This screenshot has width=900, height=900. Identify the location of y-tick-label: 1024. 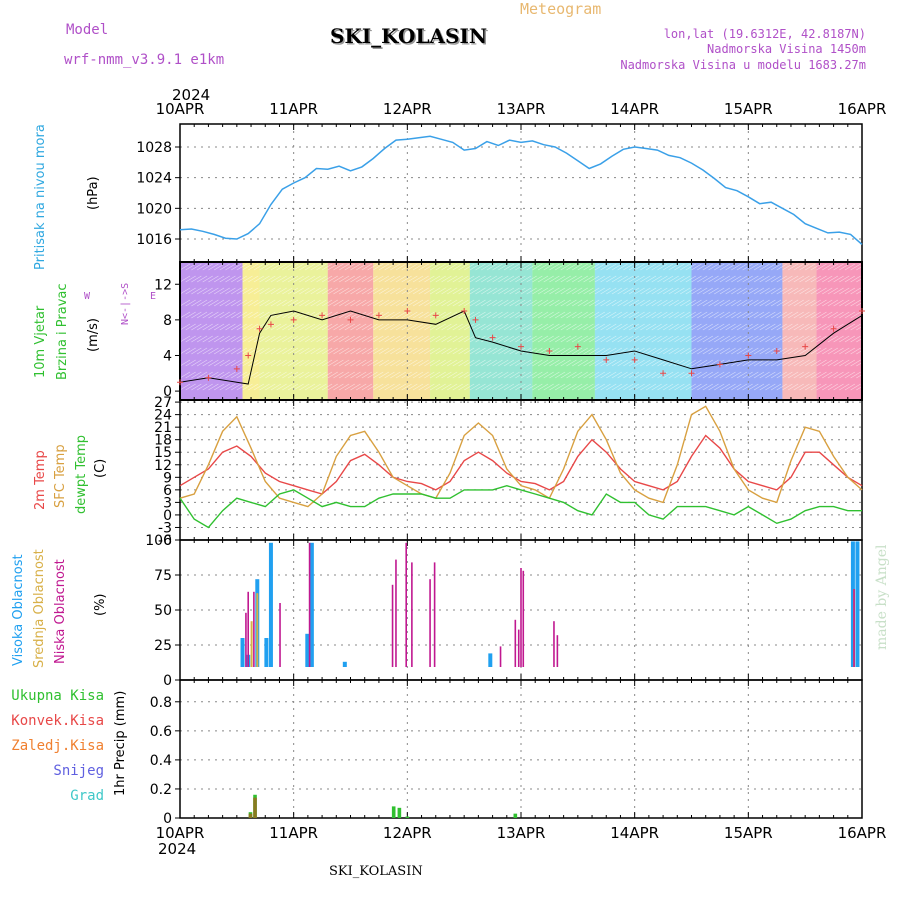
(154, 179).